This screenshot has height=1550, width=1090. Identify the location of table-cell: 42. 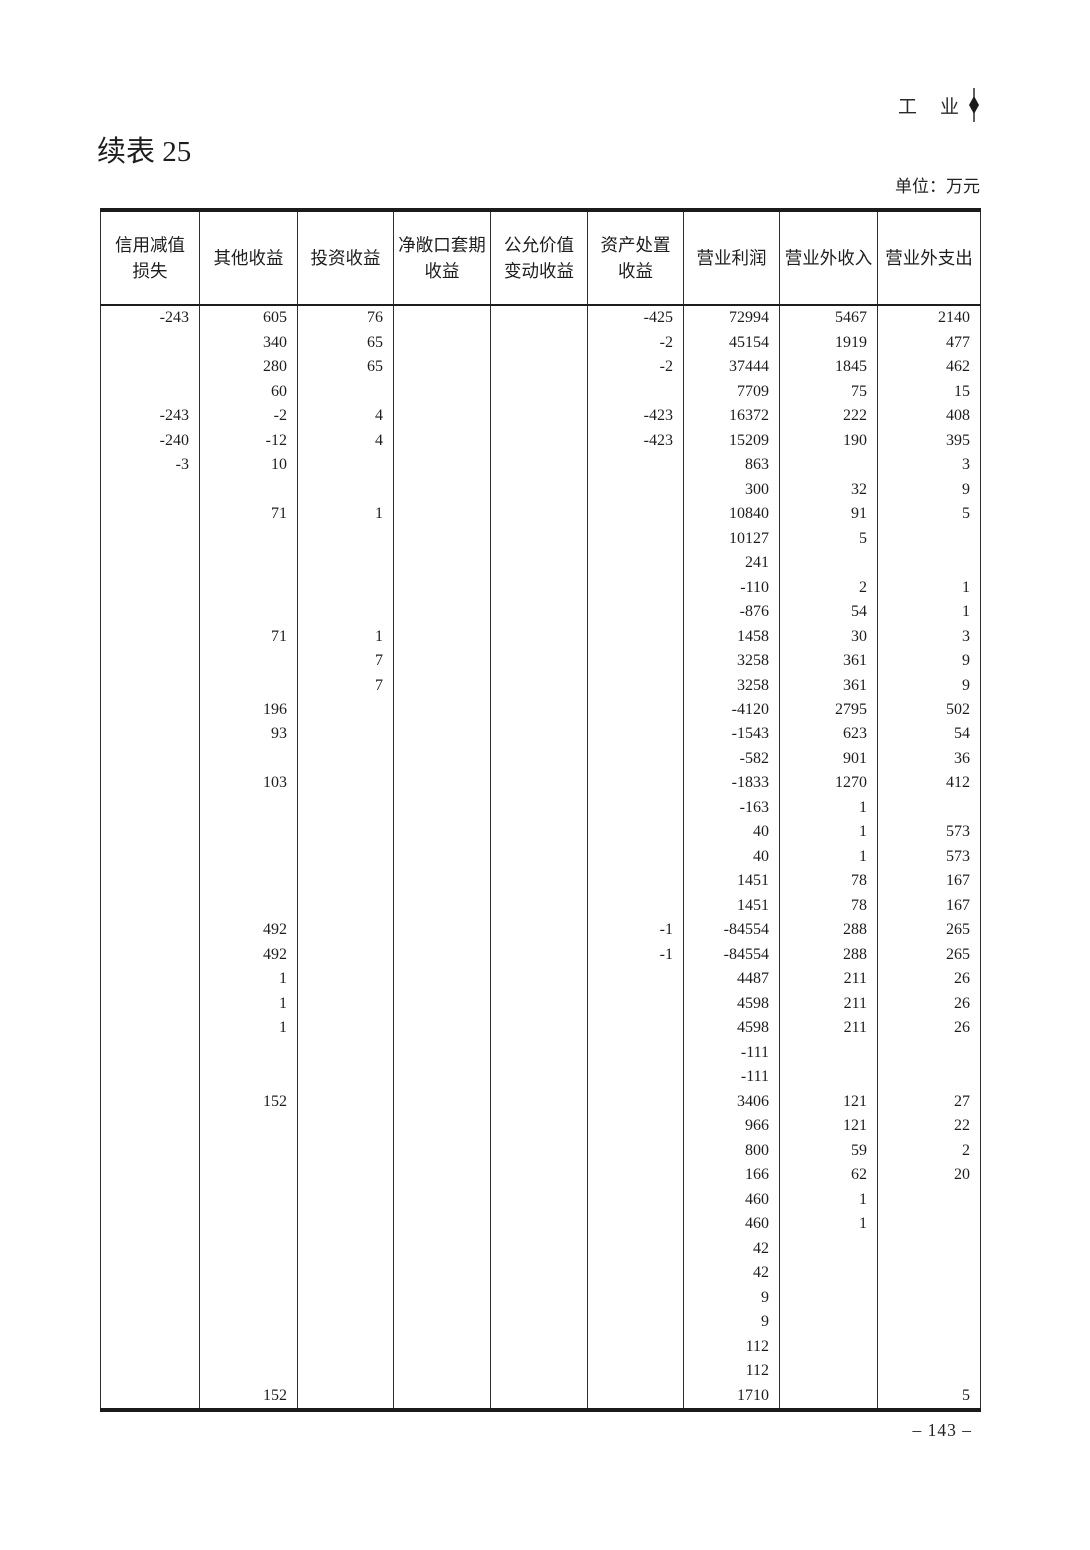
(731, 1248).